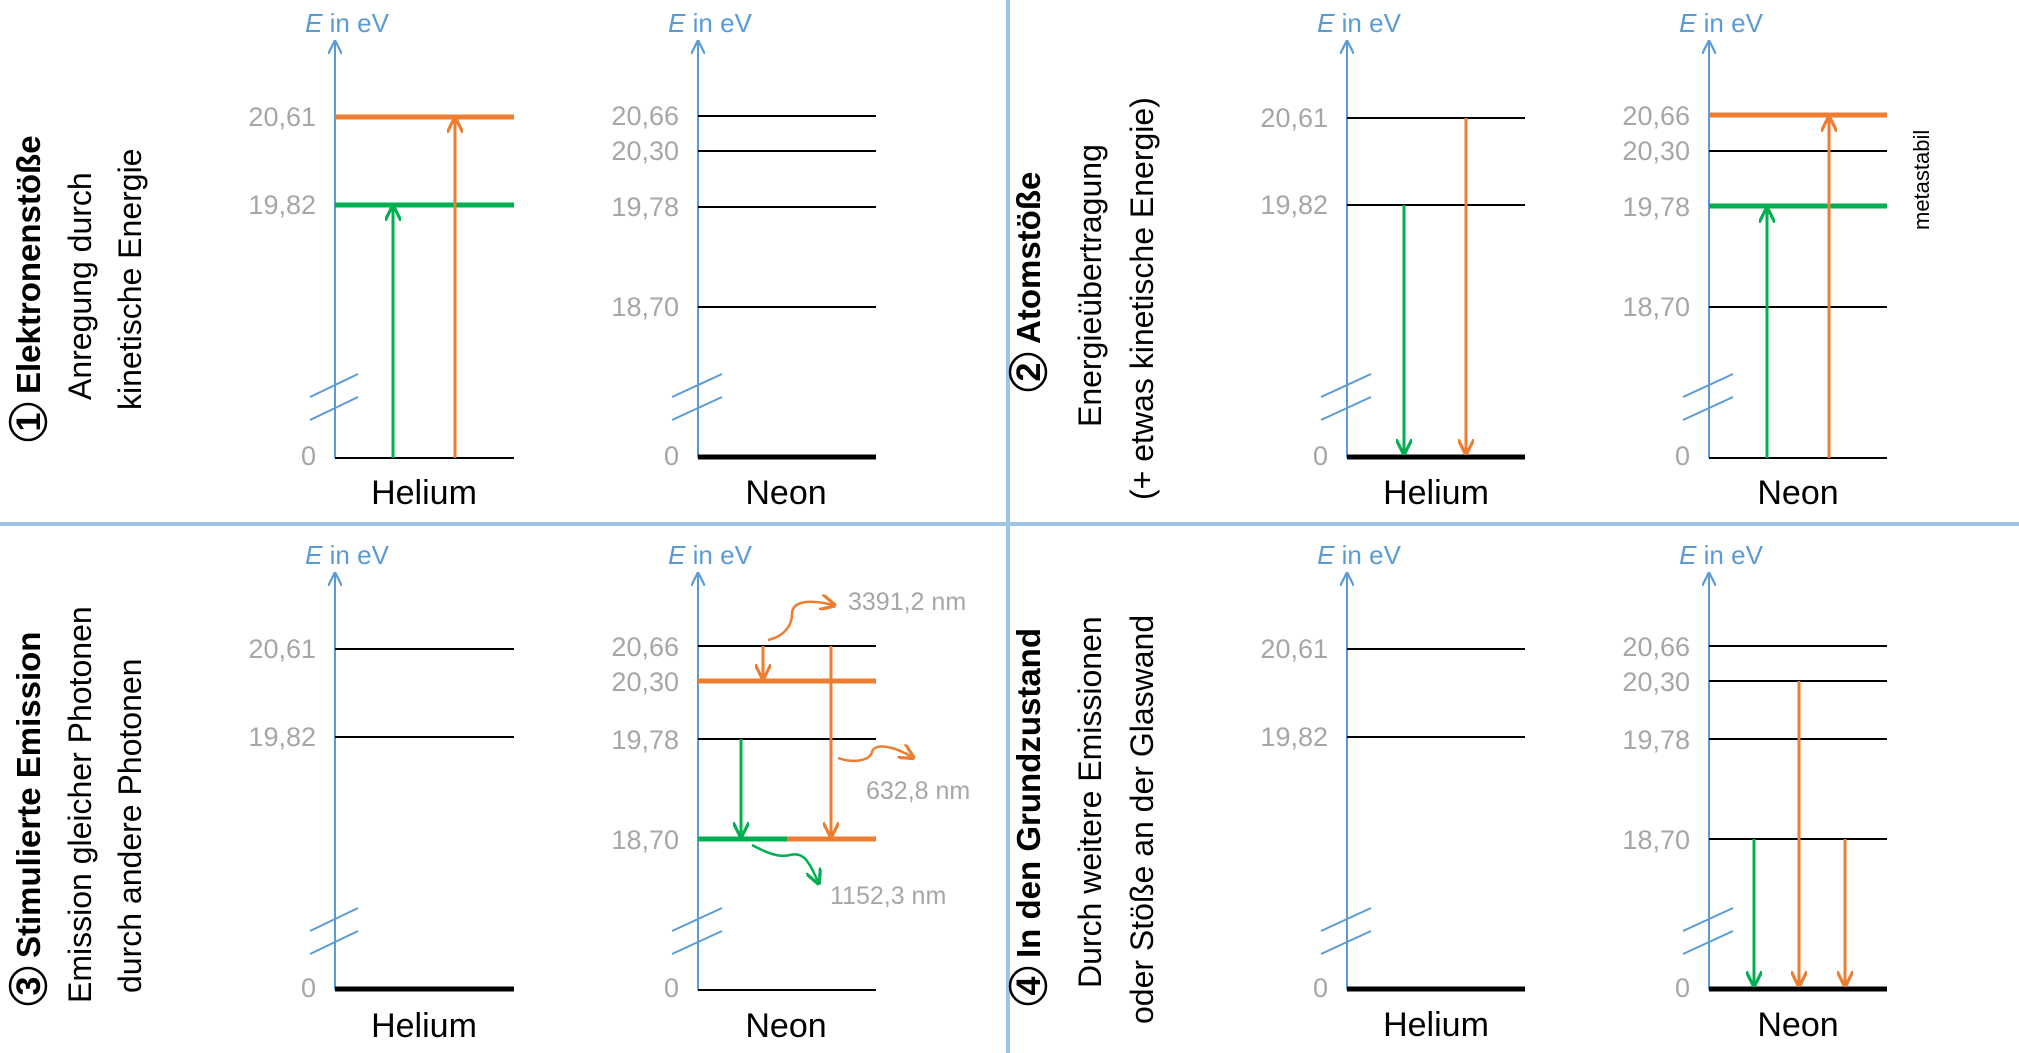  What do you see at coordinates (130, 826) in the screenshot?
I see `panel-3-subtitle-line-2: durch andere Photonen` at bounding box center [130, 826].